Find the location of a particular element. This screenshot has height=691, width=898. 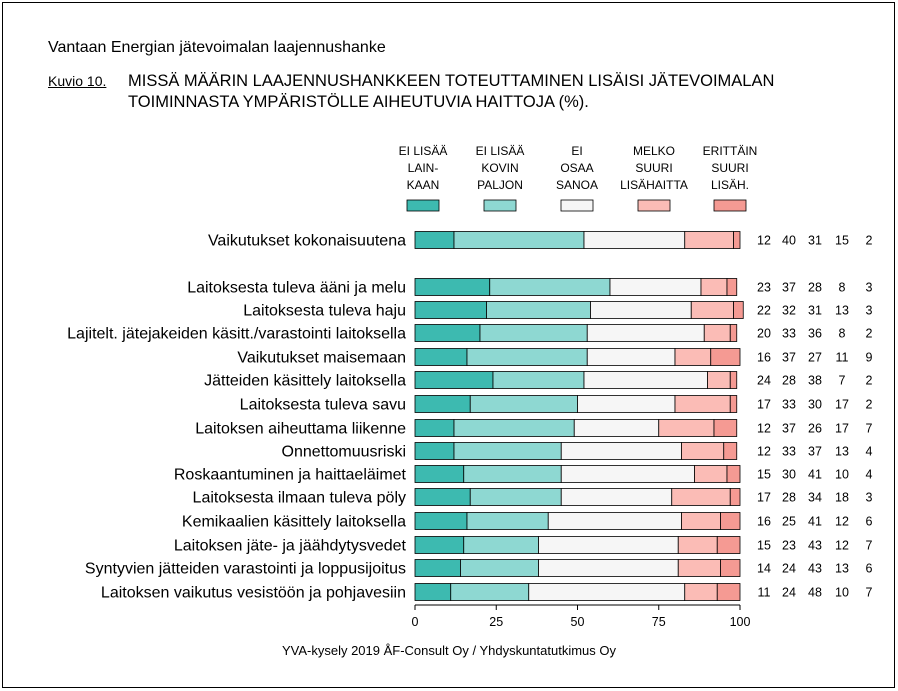

legend-label-5: ERITTÄIN is located at coordinates (730, 151).